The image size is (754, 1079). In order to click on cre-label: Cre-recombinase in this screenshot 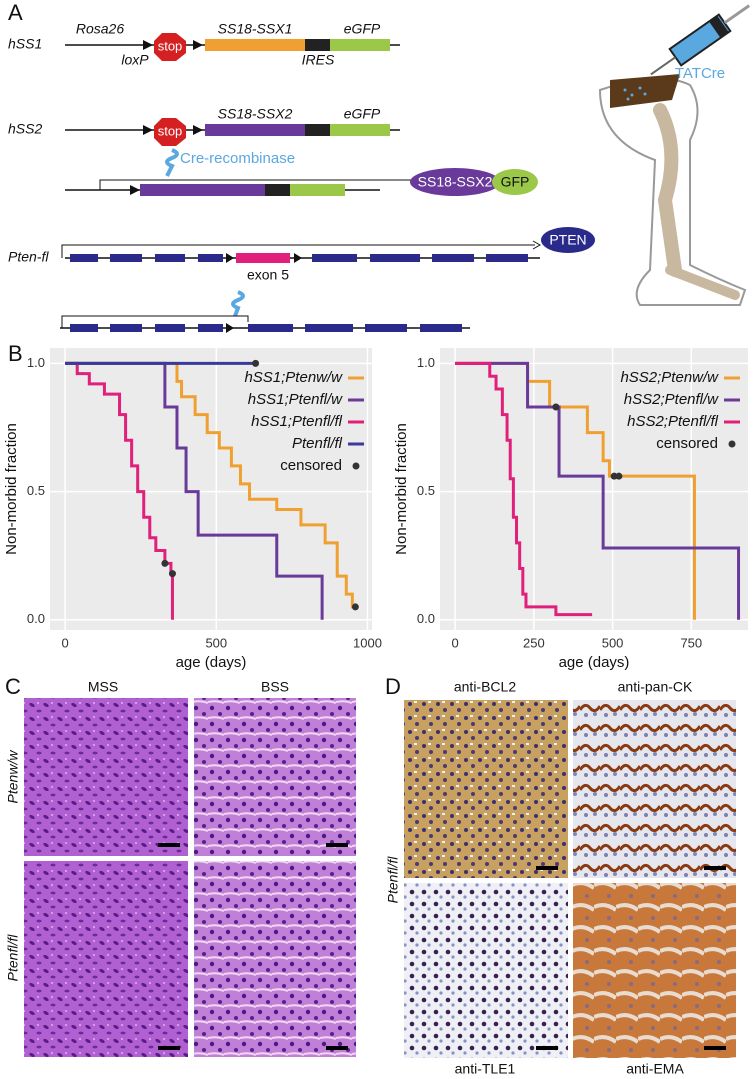, I will do `click(237, 158)`.